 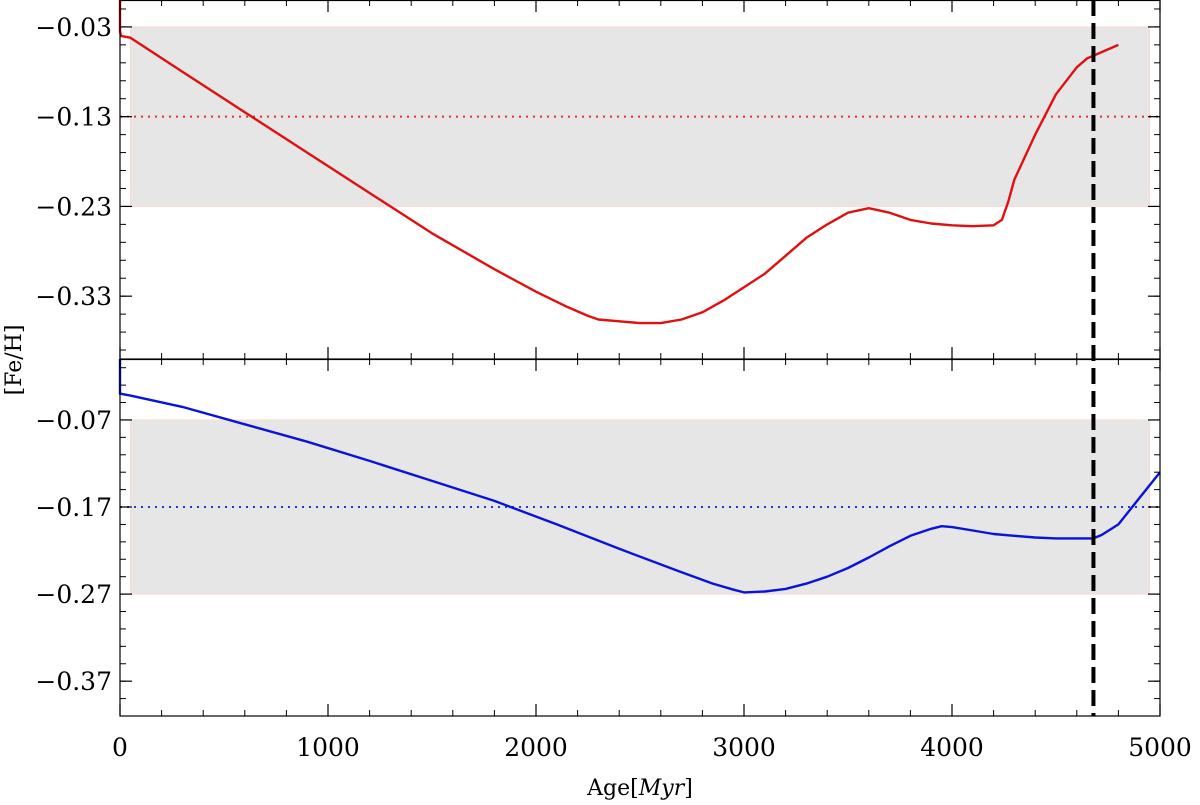 I want to click on bottom-ytick-label: −0.07, so click(x=73, y=420).